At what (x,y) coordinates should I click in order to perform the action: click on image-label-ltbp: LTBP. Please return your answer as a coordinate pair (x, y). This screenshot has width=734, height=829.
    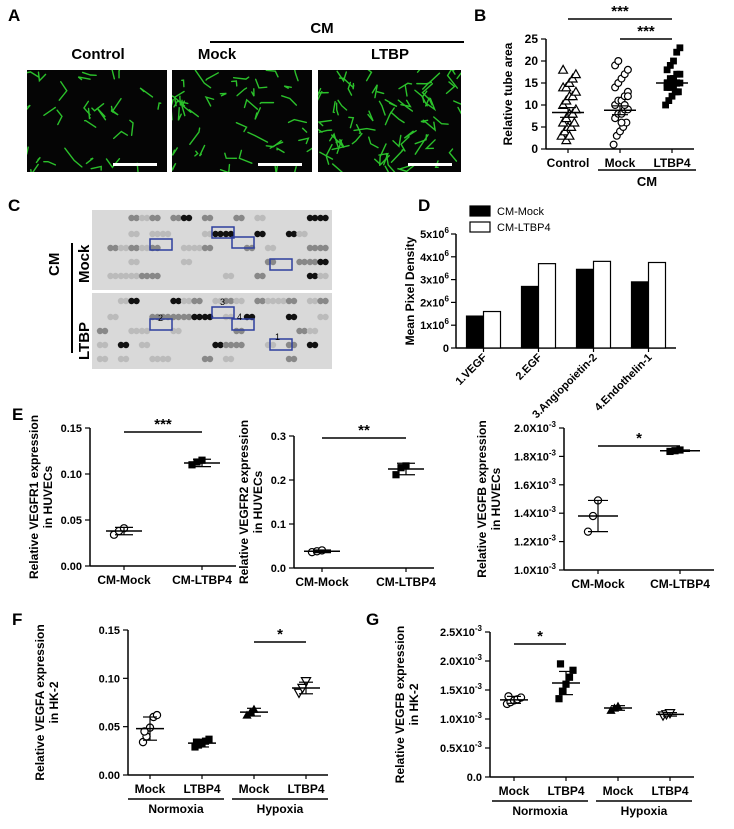
    Looking at the image, I should click on (390, 54).